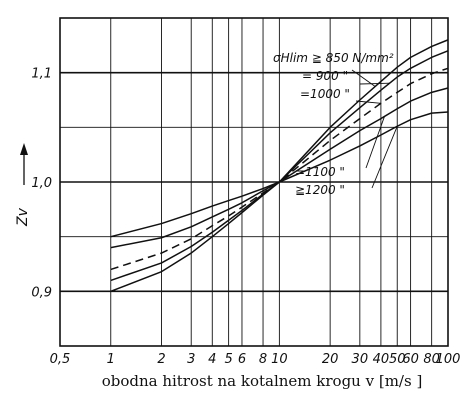 This screenshot has height=415, width=473. I want to click on x-tick-label: 60, so click(410, 359).